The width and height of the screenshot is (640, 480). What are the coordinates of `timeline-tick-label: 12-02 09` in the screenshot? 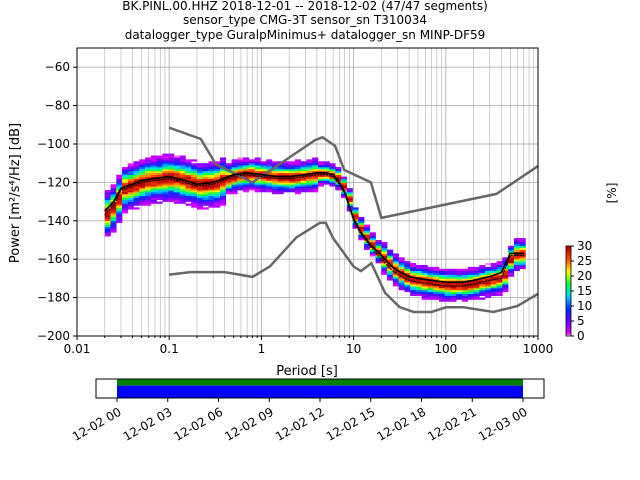 It's located at (249, 424).